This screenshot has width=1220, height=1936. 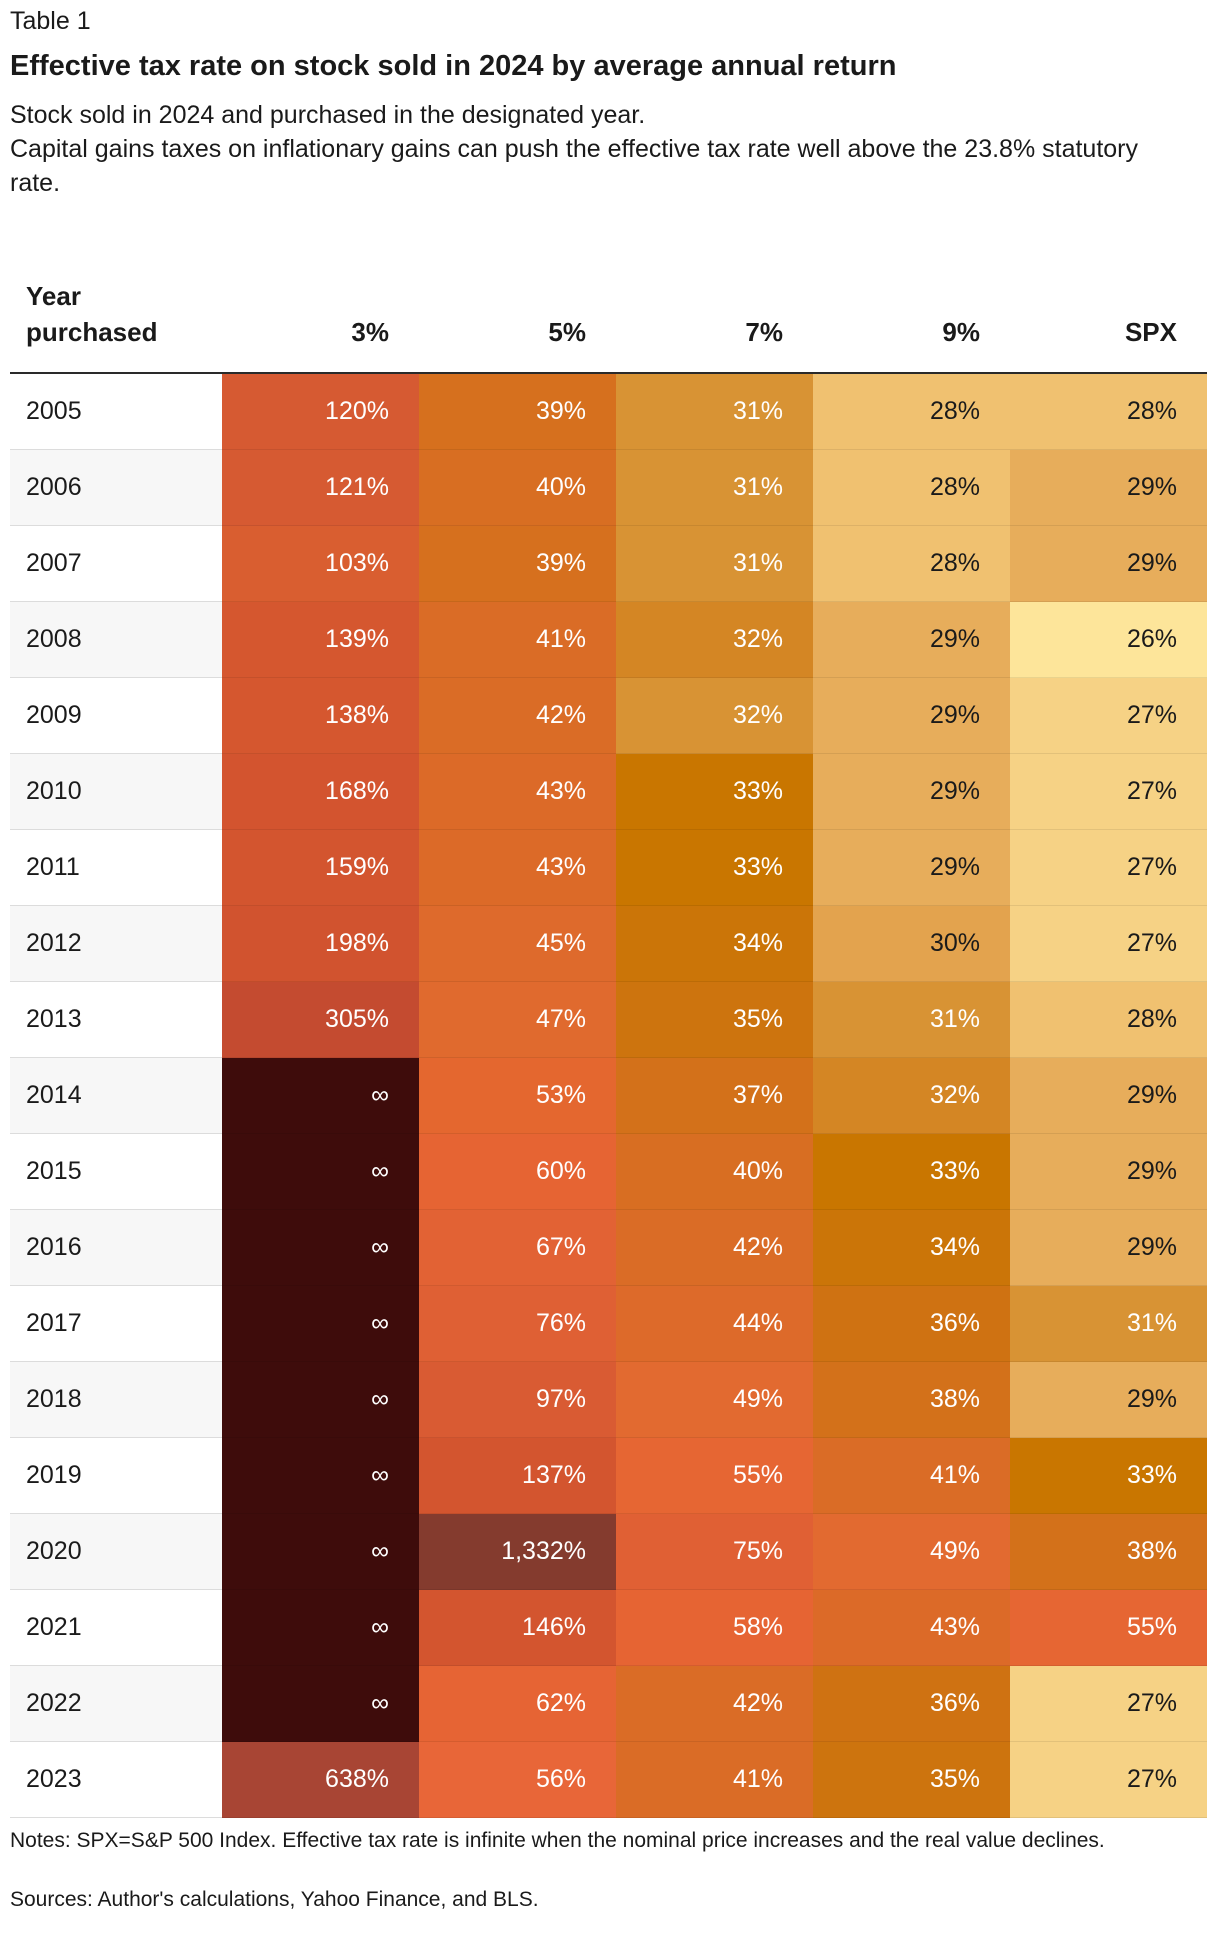 I want to click on table-row: 2011 159% 43% 33% 29% 27%, so click(x=608, y=867).